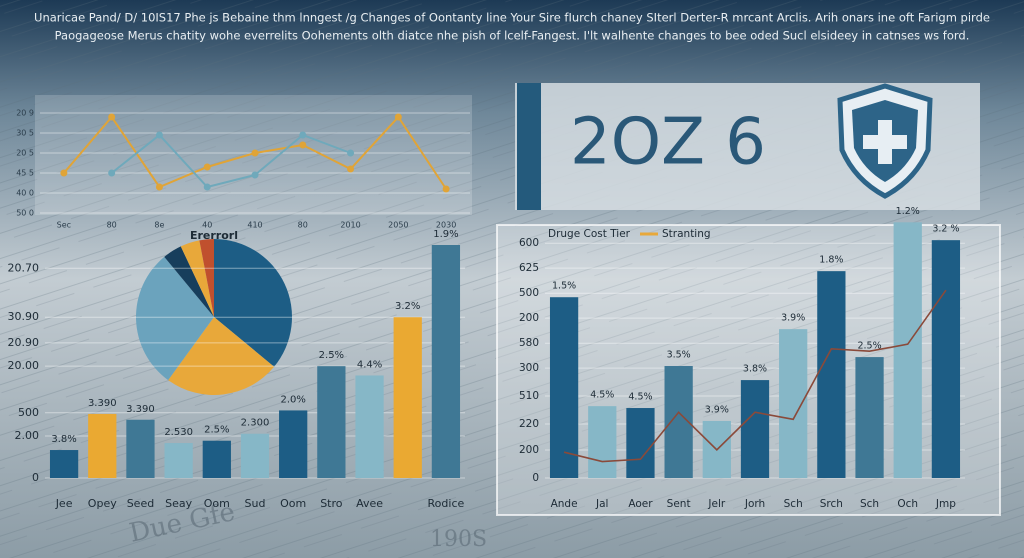 Image resolution: width=1024 pixels, height=558 pixels. What do you see at coordinates (254, 225) in the screenshot?
I see `x-tick-label: 410` at bounding box center [254, 225].